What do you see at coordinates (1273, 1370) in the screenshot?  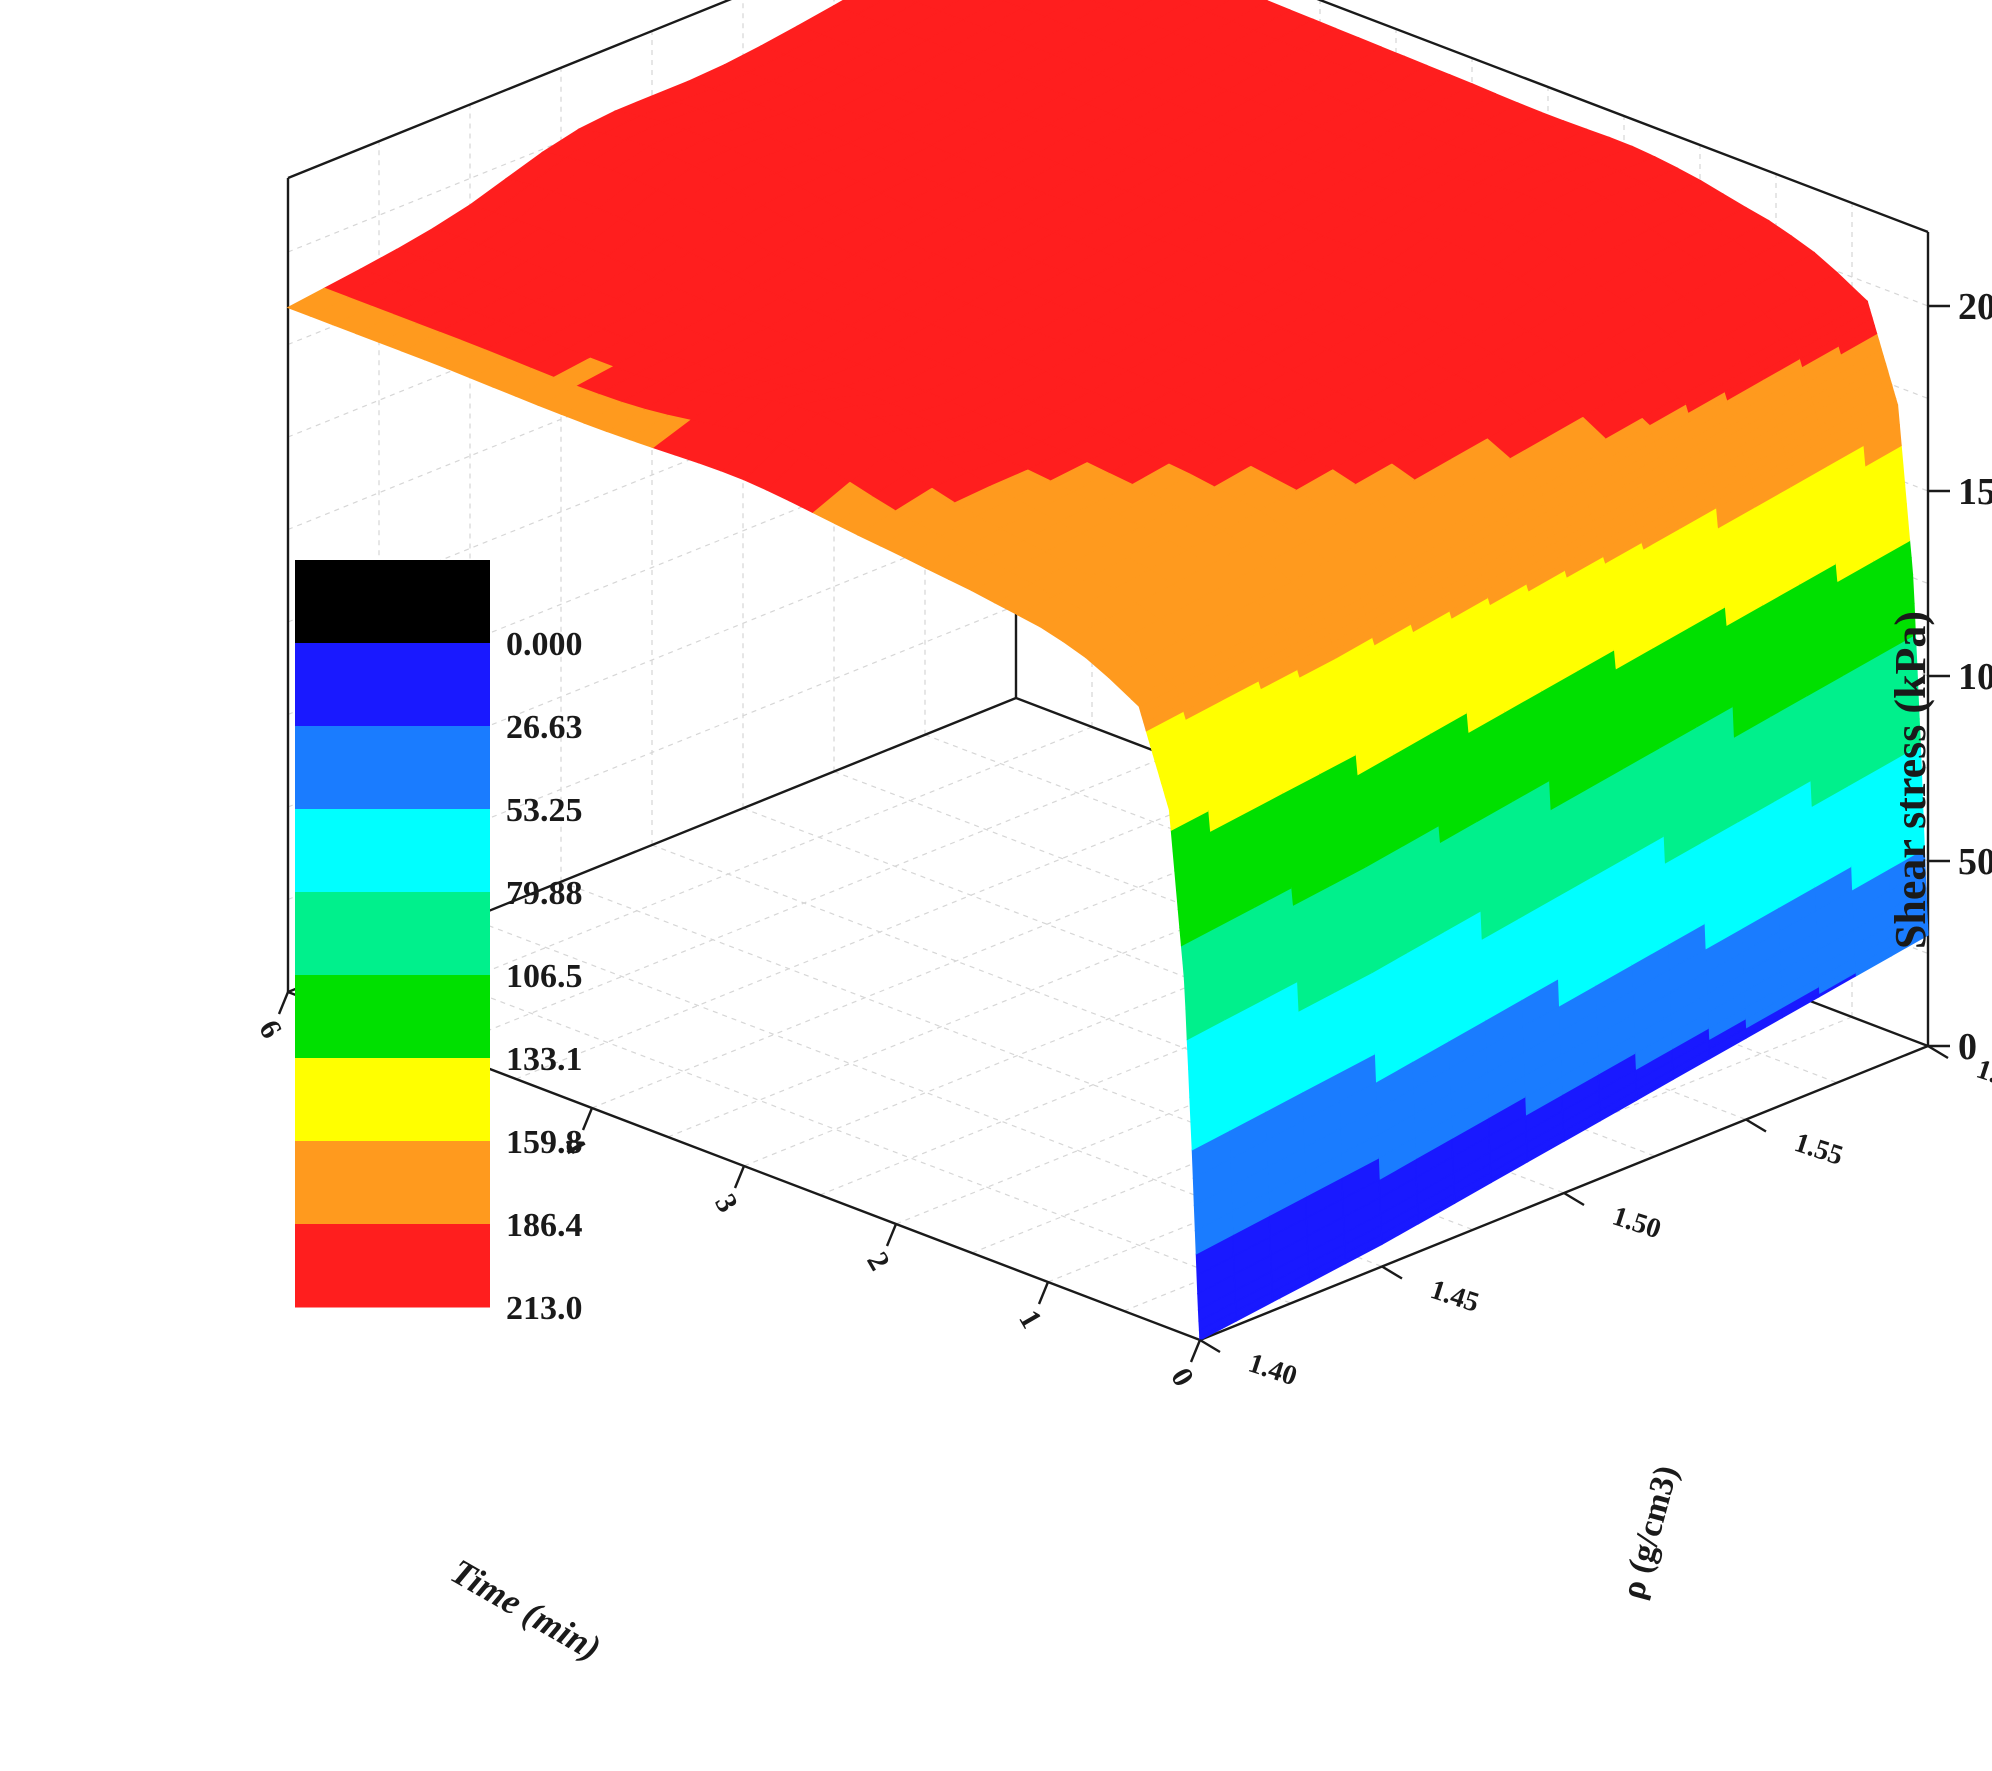 I see `density-tick-label: 1.40` at bounding box center [1273, 1370].